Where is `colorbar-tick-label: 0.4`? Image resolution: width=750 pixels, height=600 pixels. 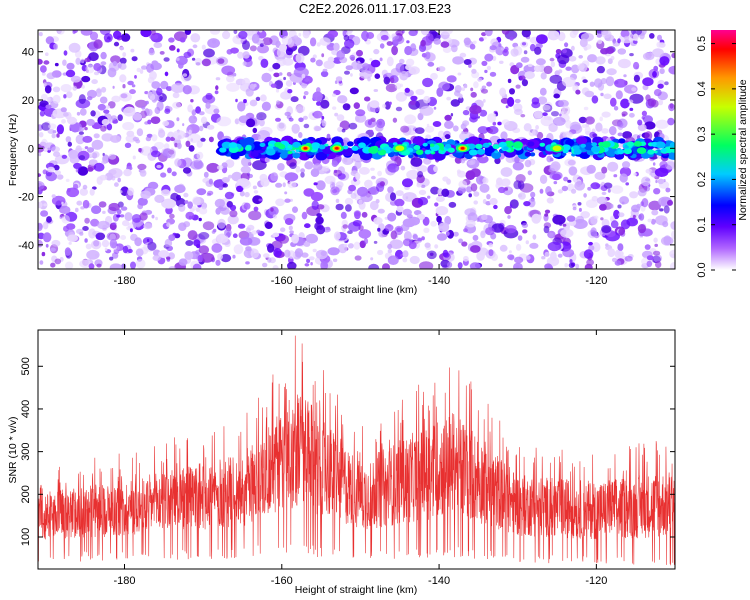
colorbar-tick-label: 0.4 is located at coordinates (702, 88).